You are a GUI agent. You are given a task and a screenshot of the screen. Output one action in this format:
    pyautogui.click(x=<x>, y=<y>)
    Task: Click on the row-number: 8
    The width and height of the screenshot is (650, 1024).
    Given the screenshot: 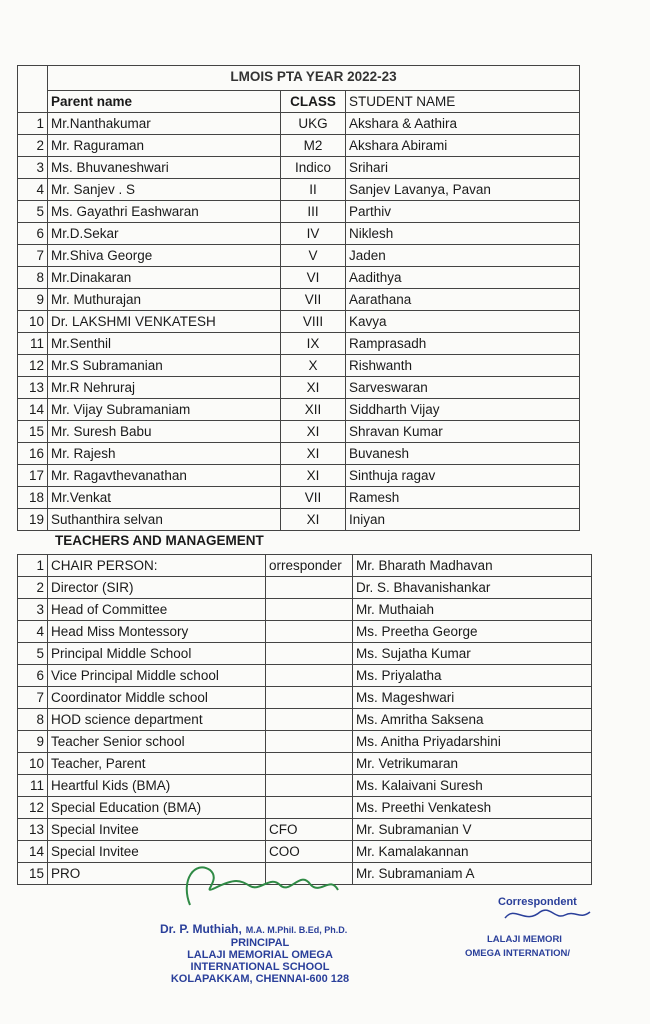 What is the action you would take?
    pyautogui.click(x=32, y=277)
    